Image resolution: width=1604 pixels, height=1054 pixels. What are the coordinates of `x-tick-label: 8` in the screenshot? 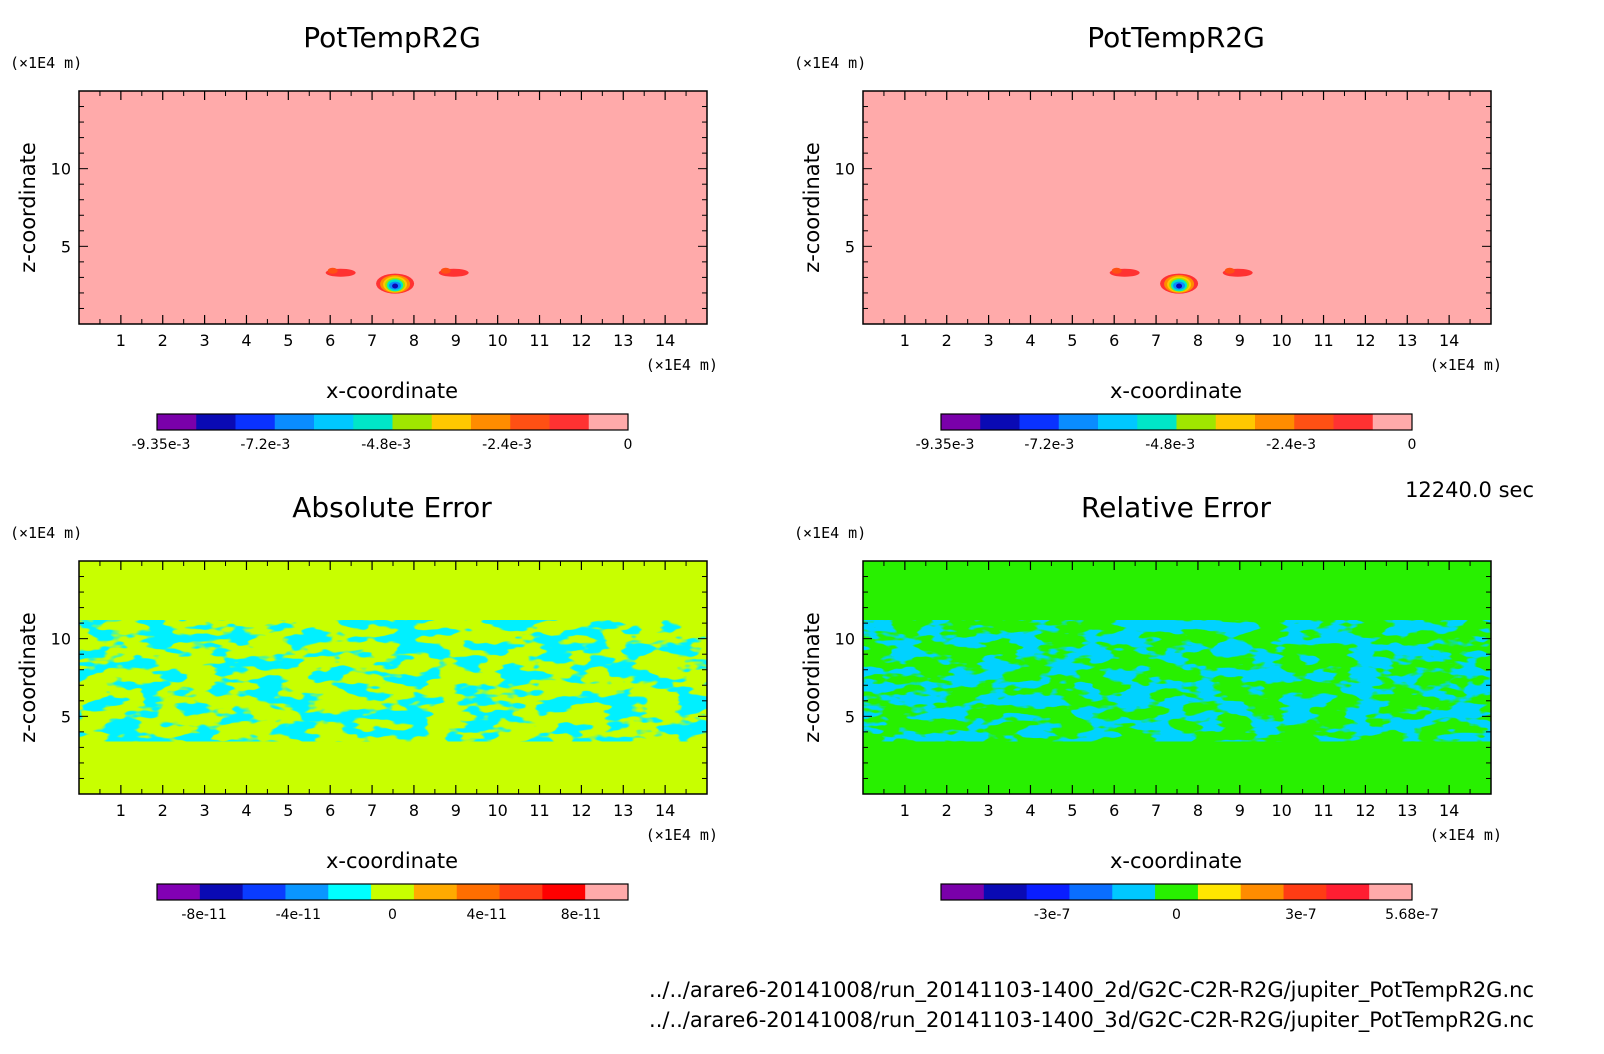 It's located at (1198, 340).